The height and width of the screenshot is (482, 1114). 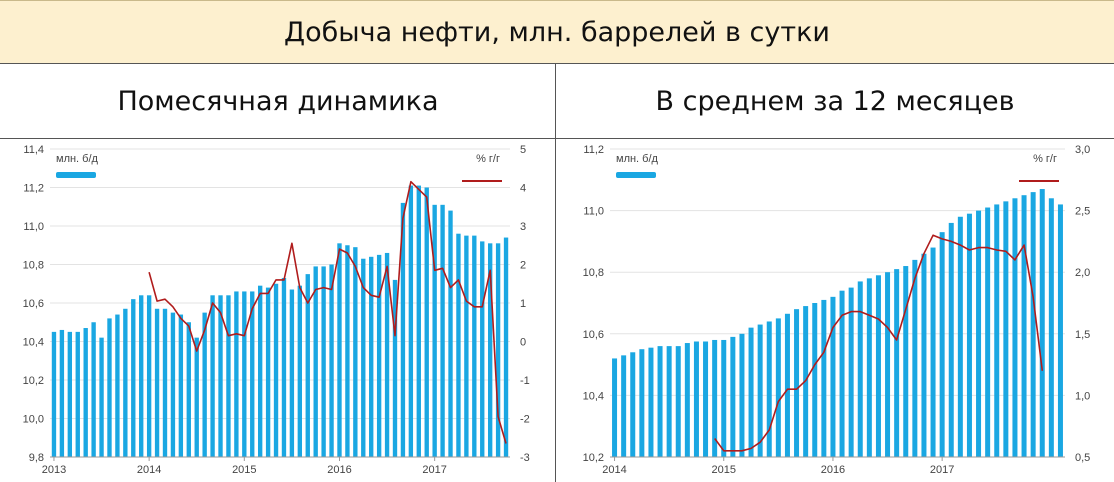 What do you see at coordinates (33, 343) in the screenshot?
I see `y-tick-label: 10,4` at bounding box center [33, 343].